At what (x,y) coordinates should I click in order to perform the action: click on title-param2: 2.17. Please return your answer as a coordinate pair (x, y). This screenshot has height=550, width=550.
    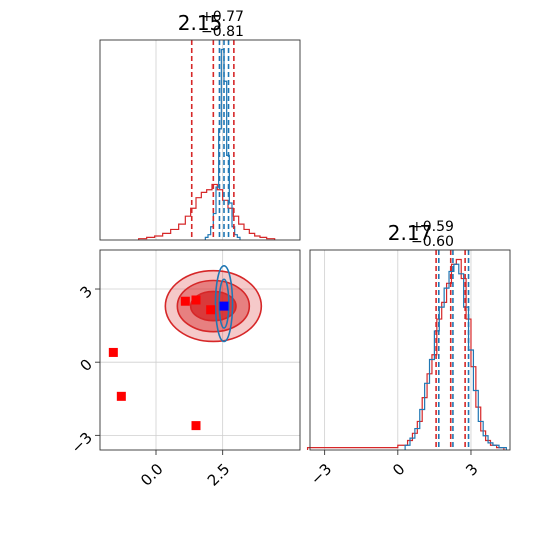
    Looking at the image, I should click on (410, 233).